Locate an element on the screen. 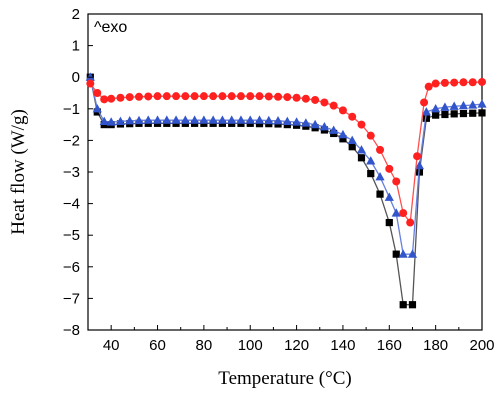  x-axis-ticks: 40 60 80 100 120 140 160 180 200 is located at coordinates (291, 339).